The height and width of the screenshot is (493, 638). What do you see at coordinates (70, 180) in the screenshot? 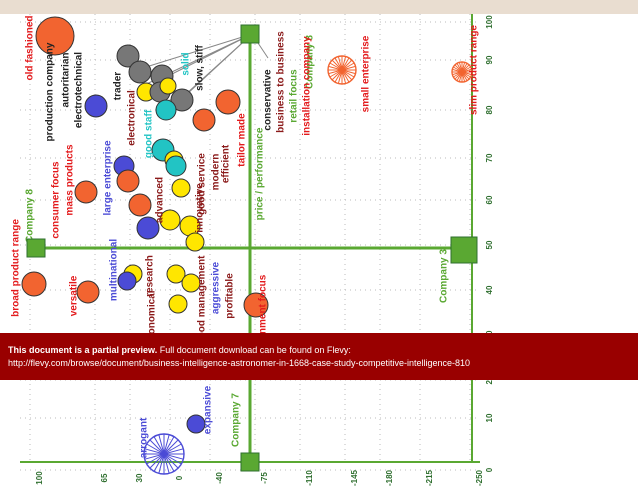
I see `point-label: mass products` at bounding box center [70, 180].